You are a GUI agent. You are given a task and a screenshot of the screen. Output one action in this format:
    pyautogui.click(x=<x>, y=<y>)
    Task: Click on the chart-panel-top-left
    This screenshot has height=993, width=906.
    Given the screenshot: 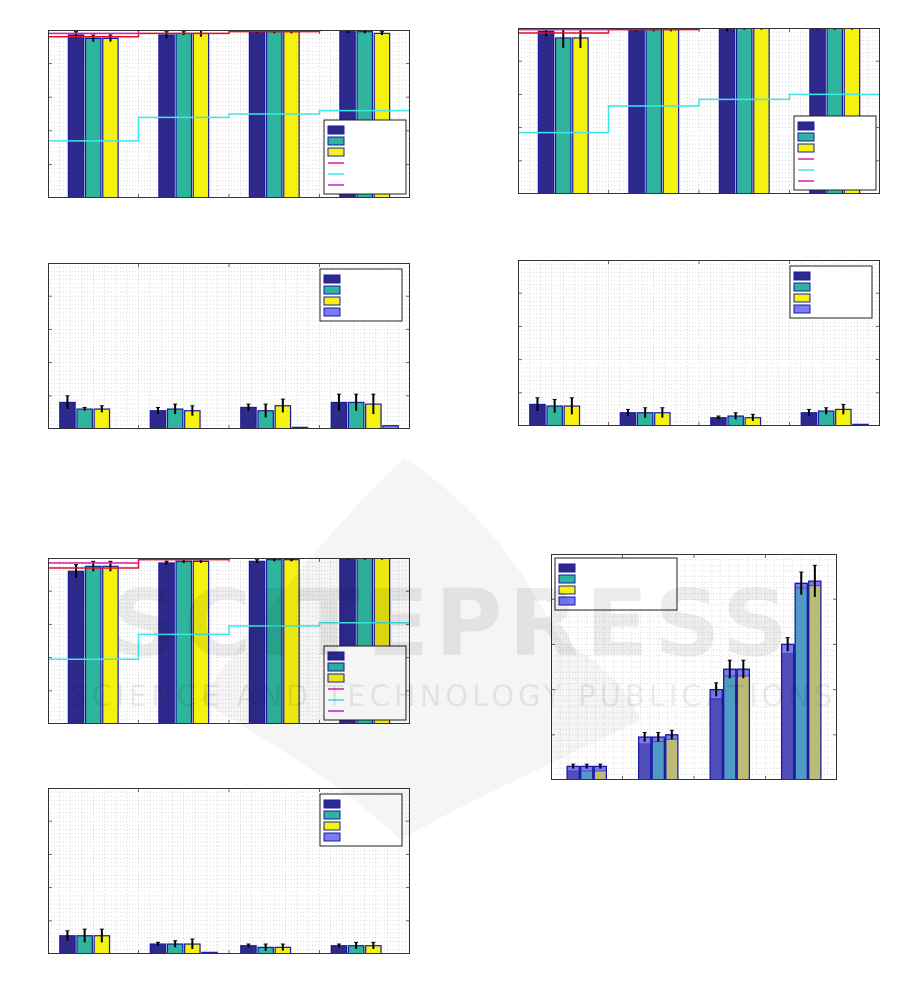 What is the action you would take?
    pyautogui.click(x=229, y=114)
    